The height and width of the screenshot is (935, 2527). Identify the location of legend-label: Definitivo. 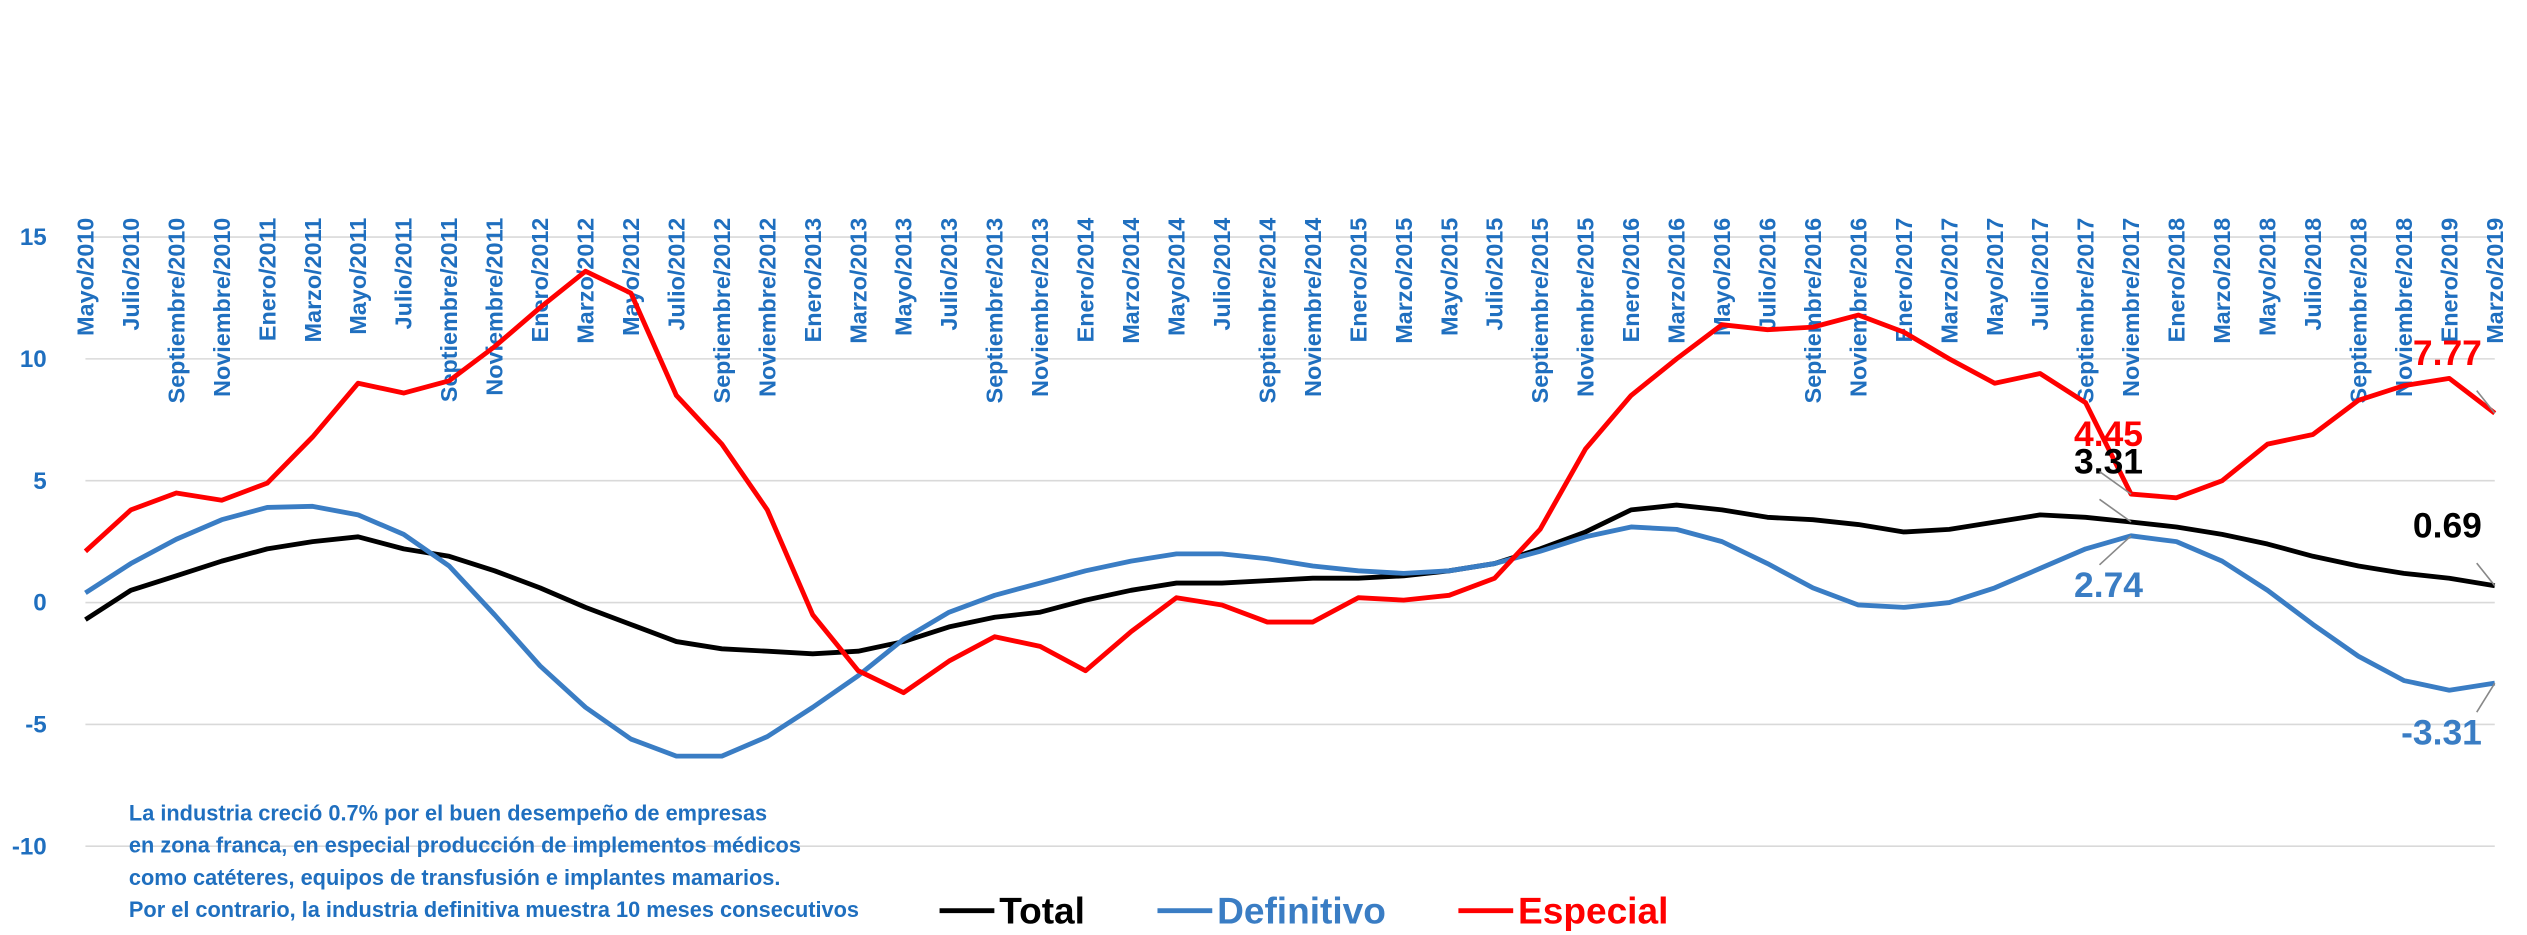
(1301, 911).